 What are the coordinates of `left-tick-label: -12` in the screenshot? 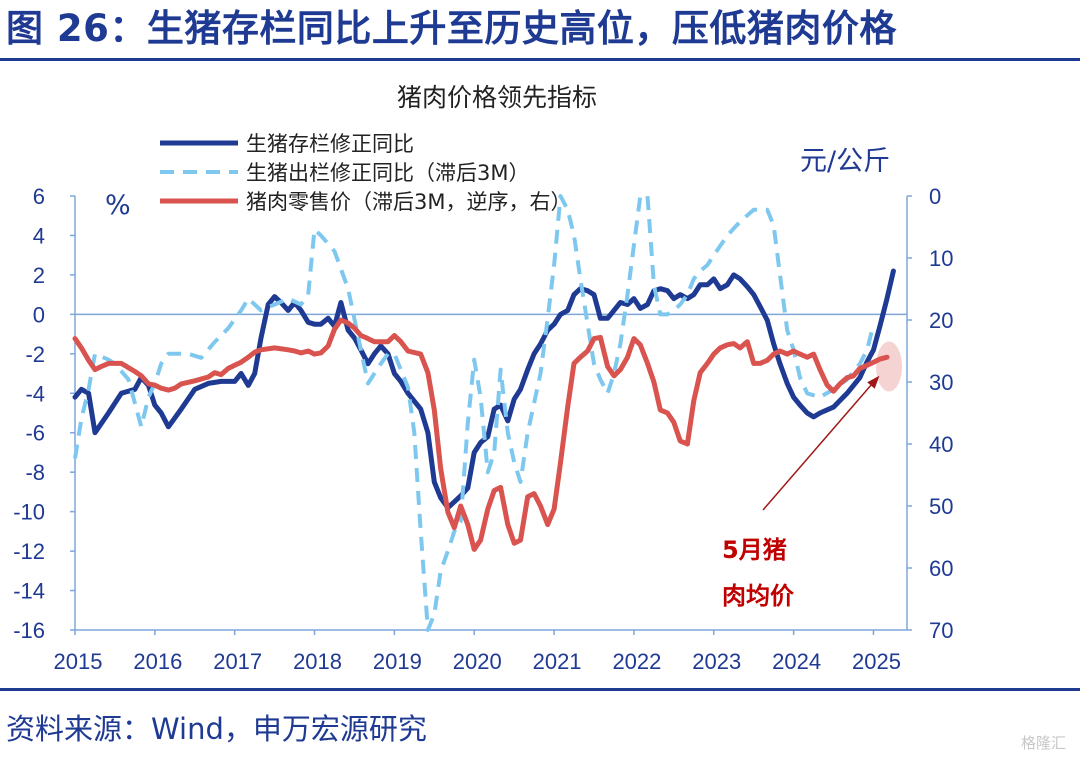 It's located at (29, 551).